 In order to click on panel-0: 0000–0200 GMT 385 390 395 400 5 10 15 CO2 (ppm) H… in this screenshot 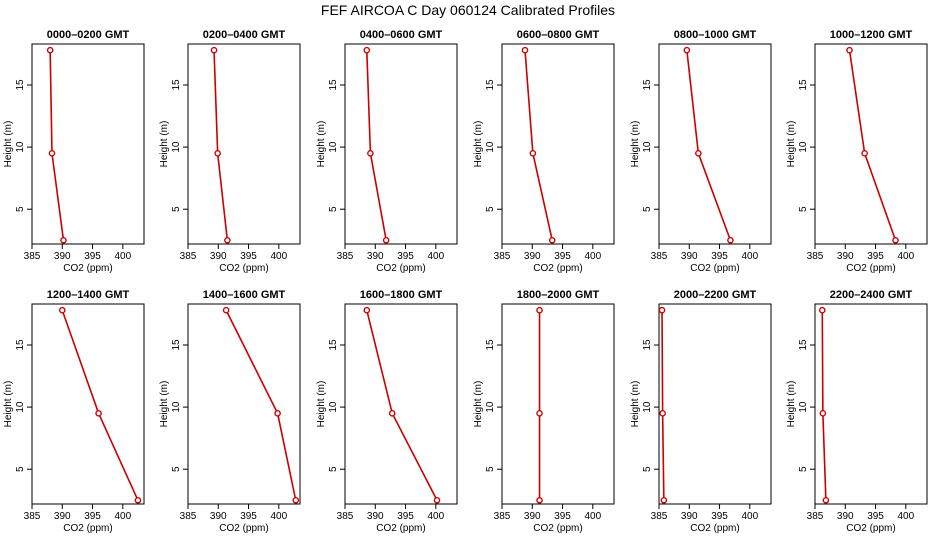, I will do `click(74, 151)`.